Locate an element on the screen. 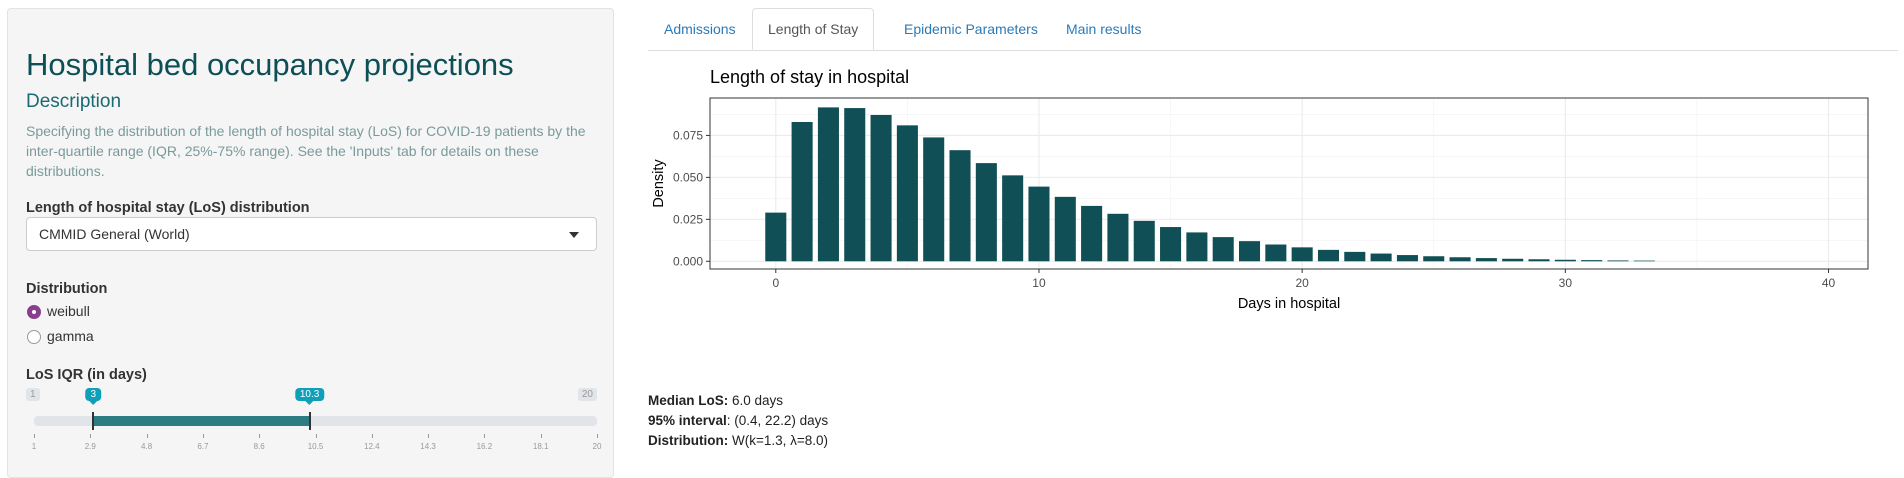 This screenshot has height=478, width=1904. tab-admissions: Admissions is located at coordinates (700, 29).